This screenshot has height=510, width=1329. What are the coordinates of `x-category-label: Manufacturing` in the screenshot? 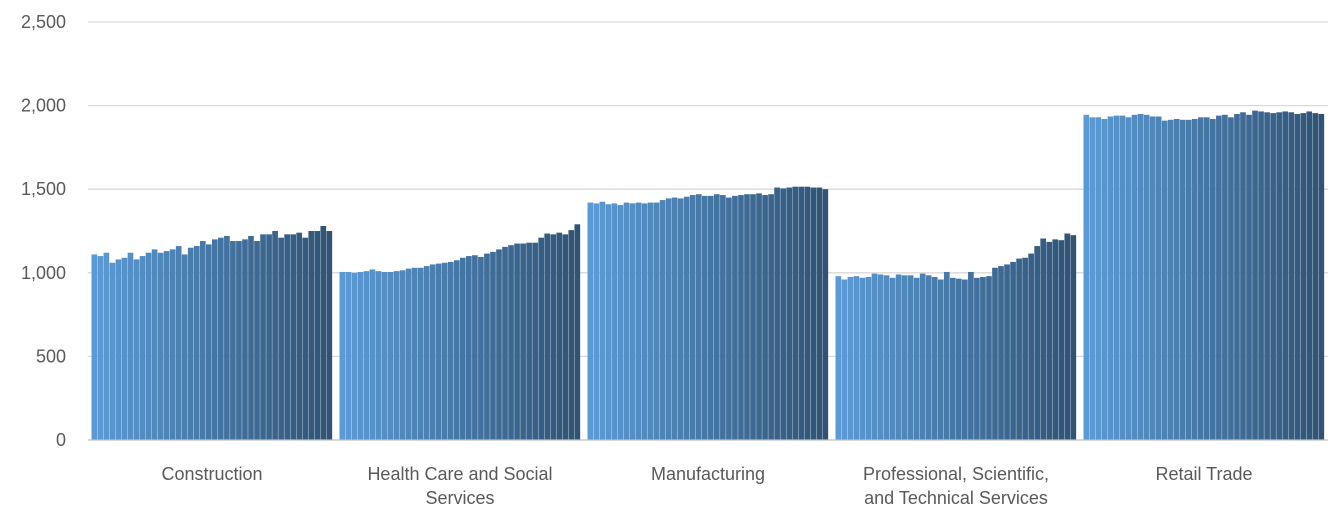 It's located at (708, 474).